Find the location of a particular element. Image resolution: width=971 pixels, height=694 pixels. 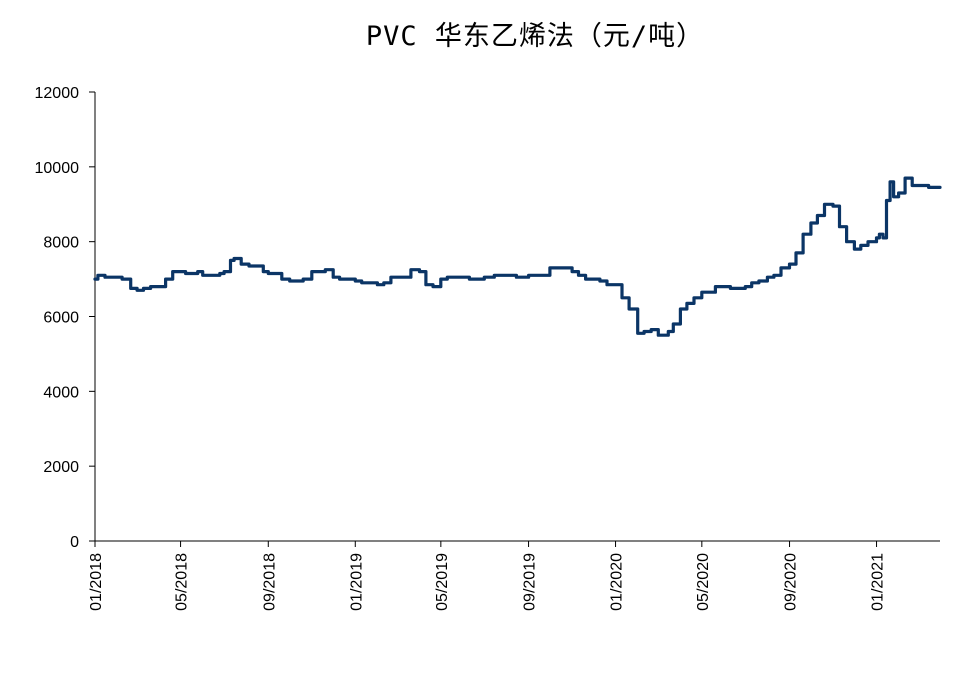

y-tick-label: 0 is located at coordinates (74, 542).